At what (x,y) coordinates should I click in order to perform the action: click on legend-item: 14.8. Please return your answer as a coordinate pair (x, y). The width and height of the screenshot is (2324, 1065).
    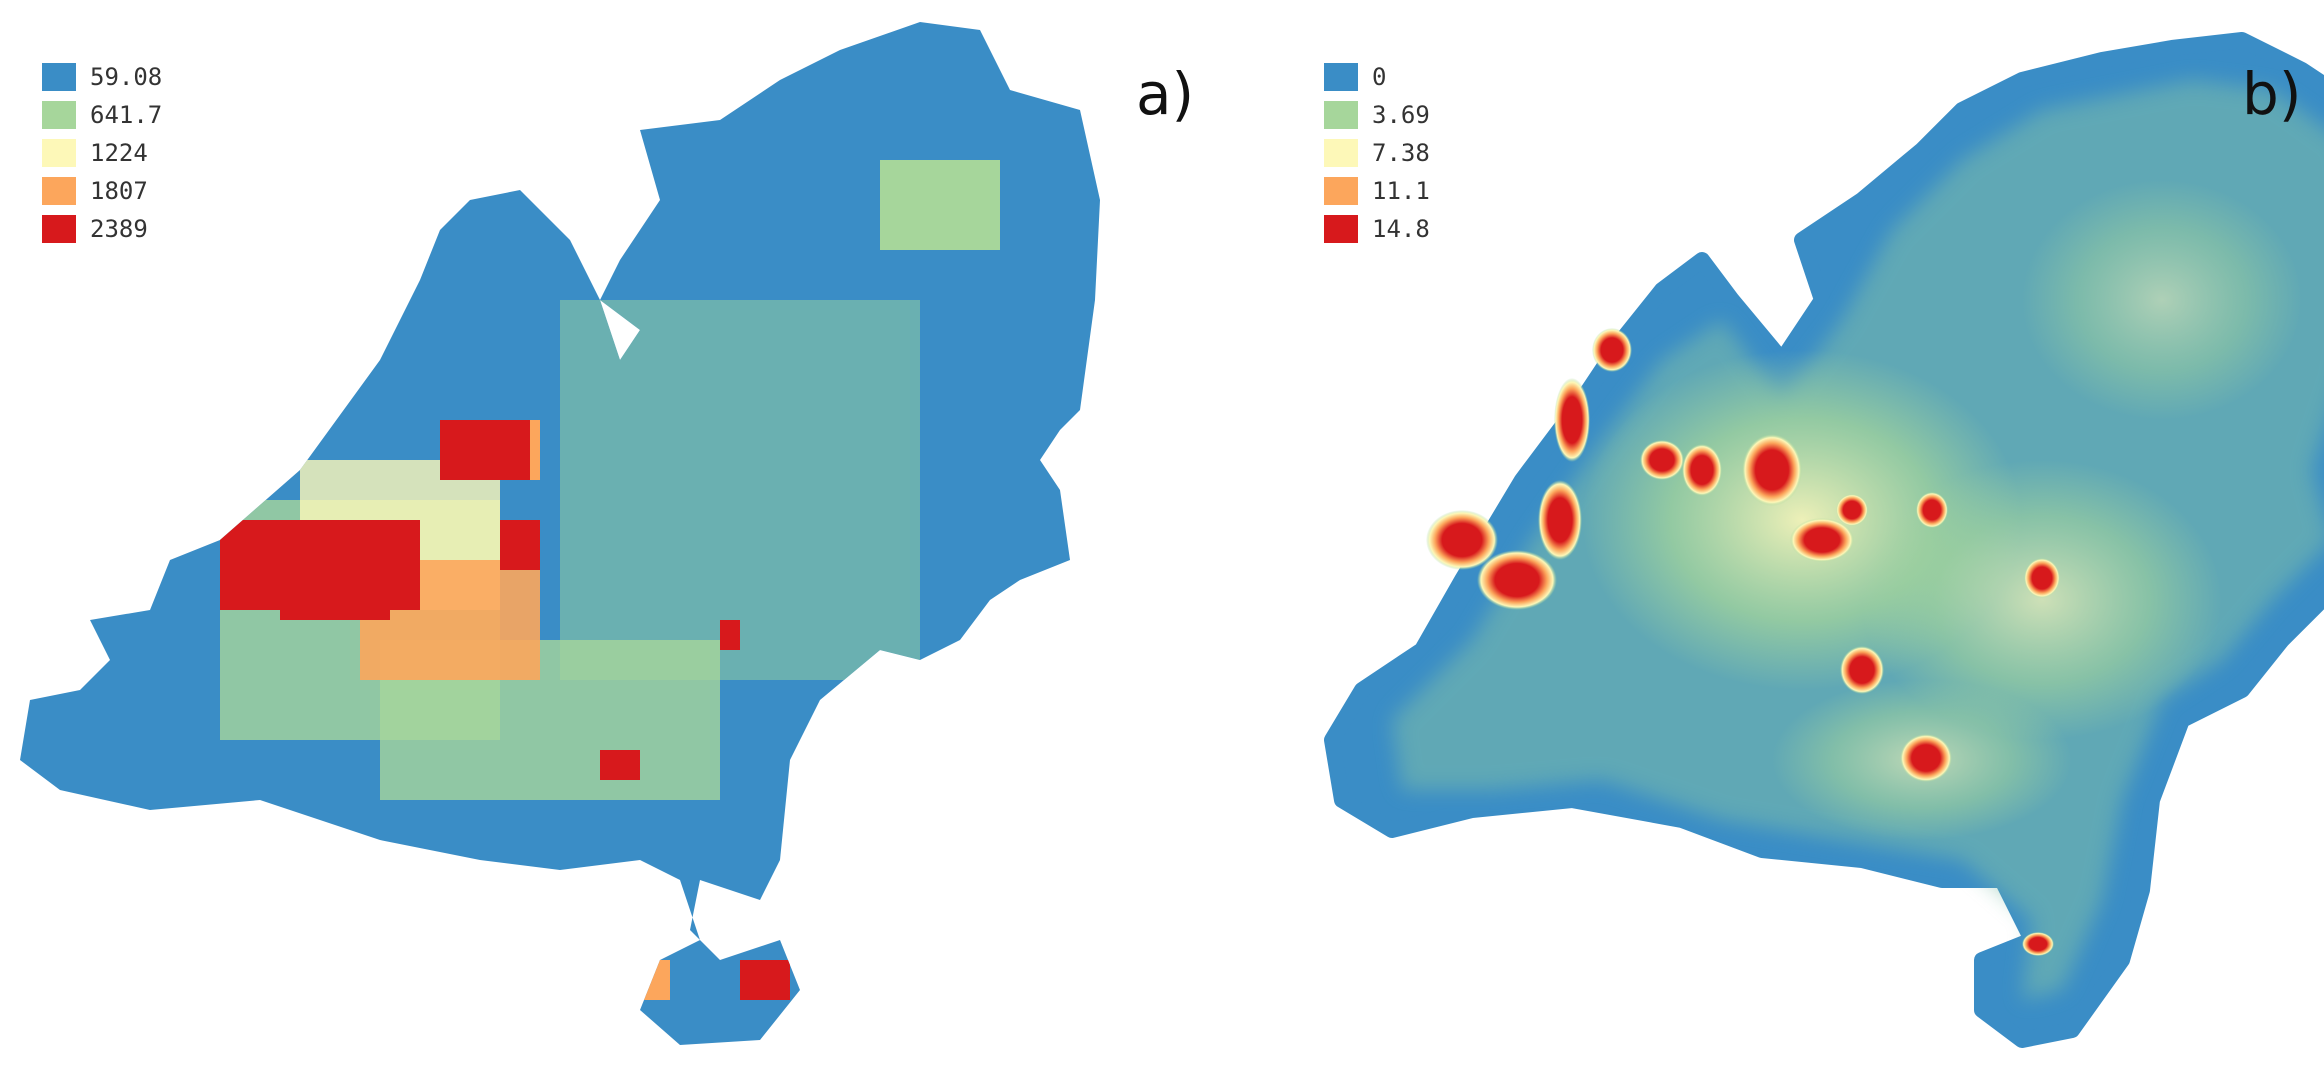
    Looking at the image, I should click on (1377, 229).